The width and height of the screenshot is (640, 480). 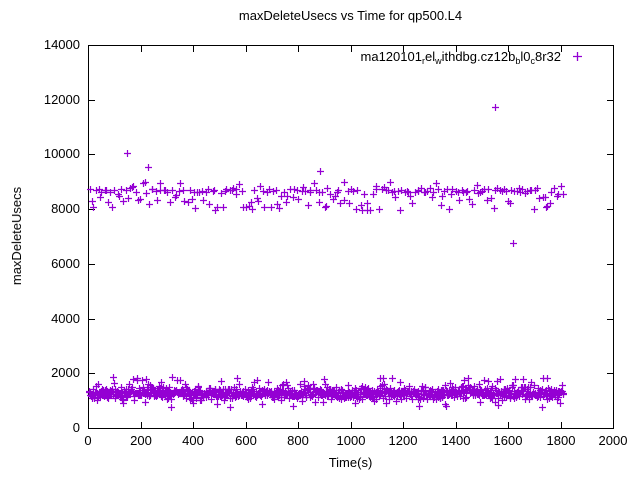 I want to click on x-tick-label: 600, so click(x=246, y=440).